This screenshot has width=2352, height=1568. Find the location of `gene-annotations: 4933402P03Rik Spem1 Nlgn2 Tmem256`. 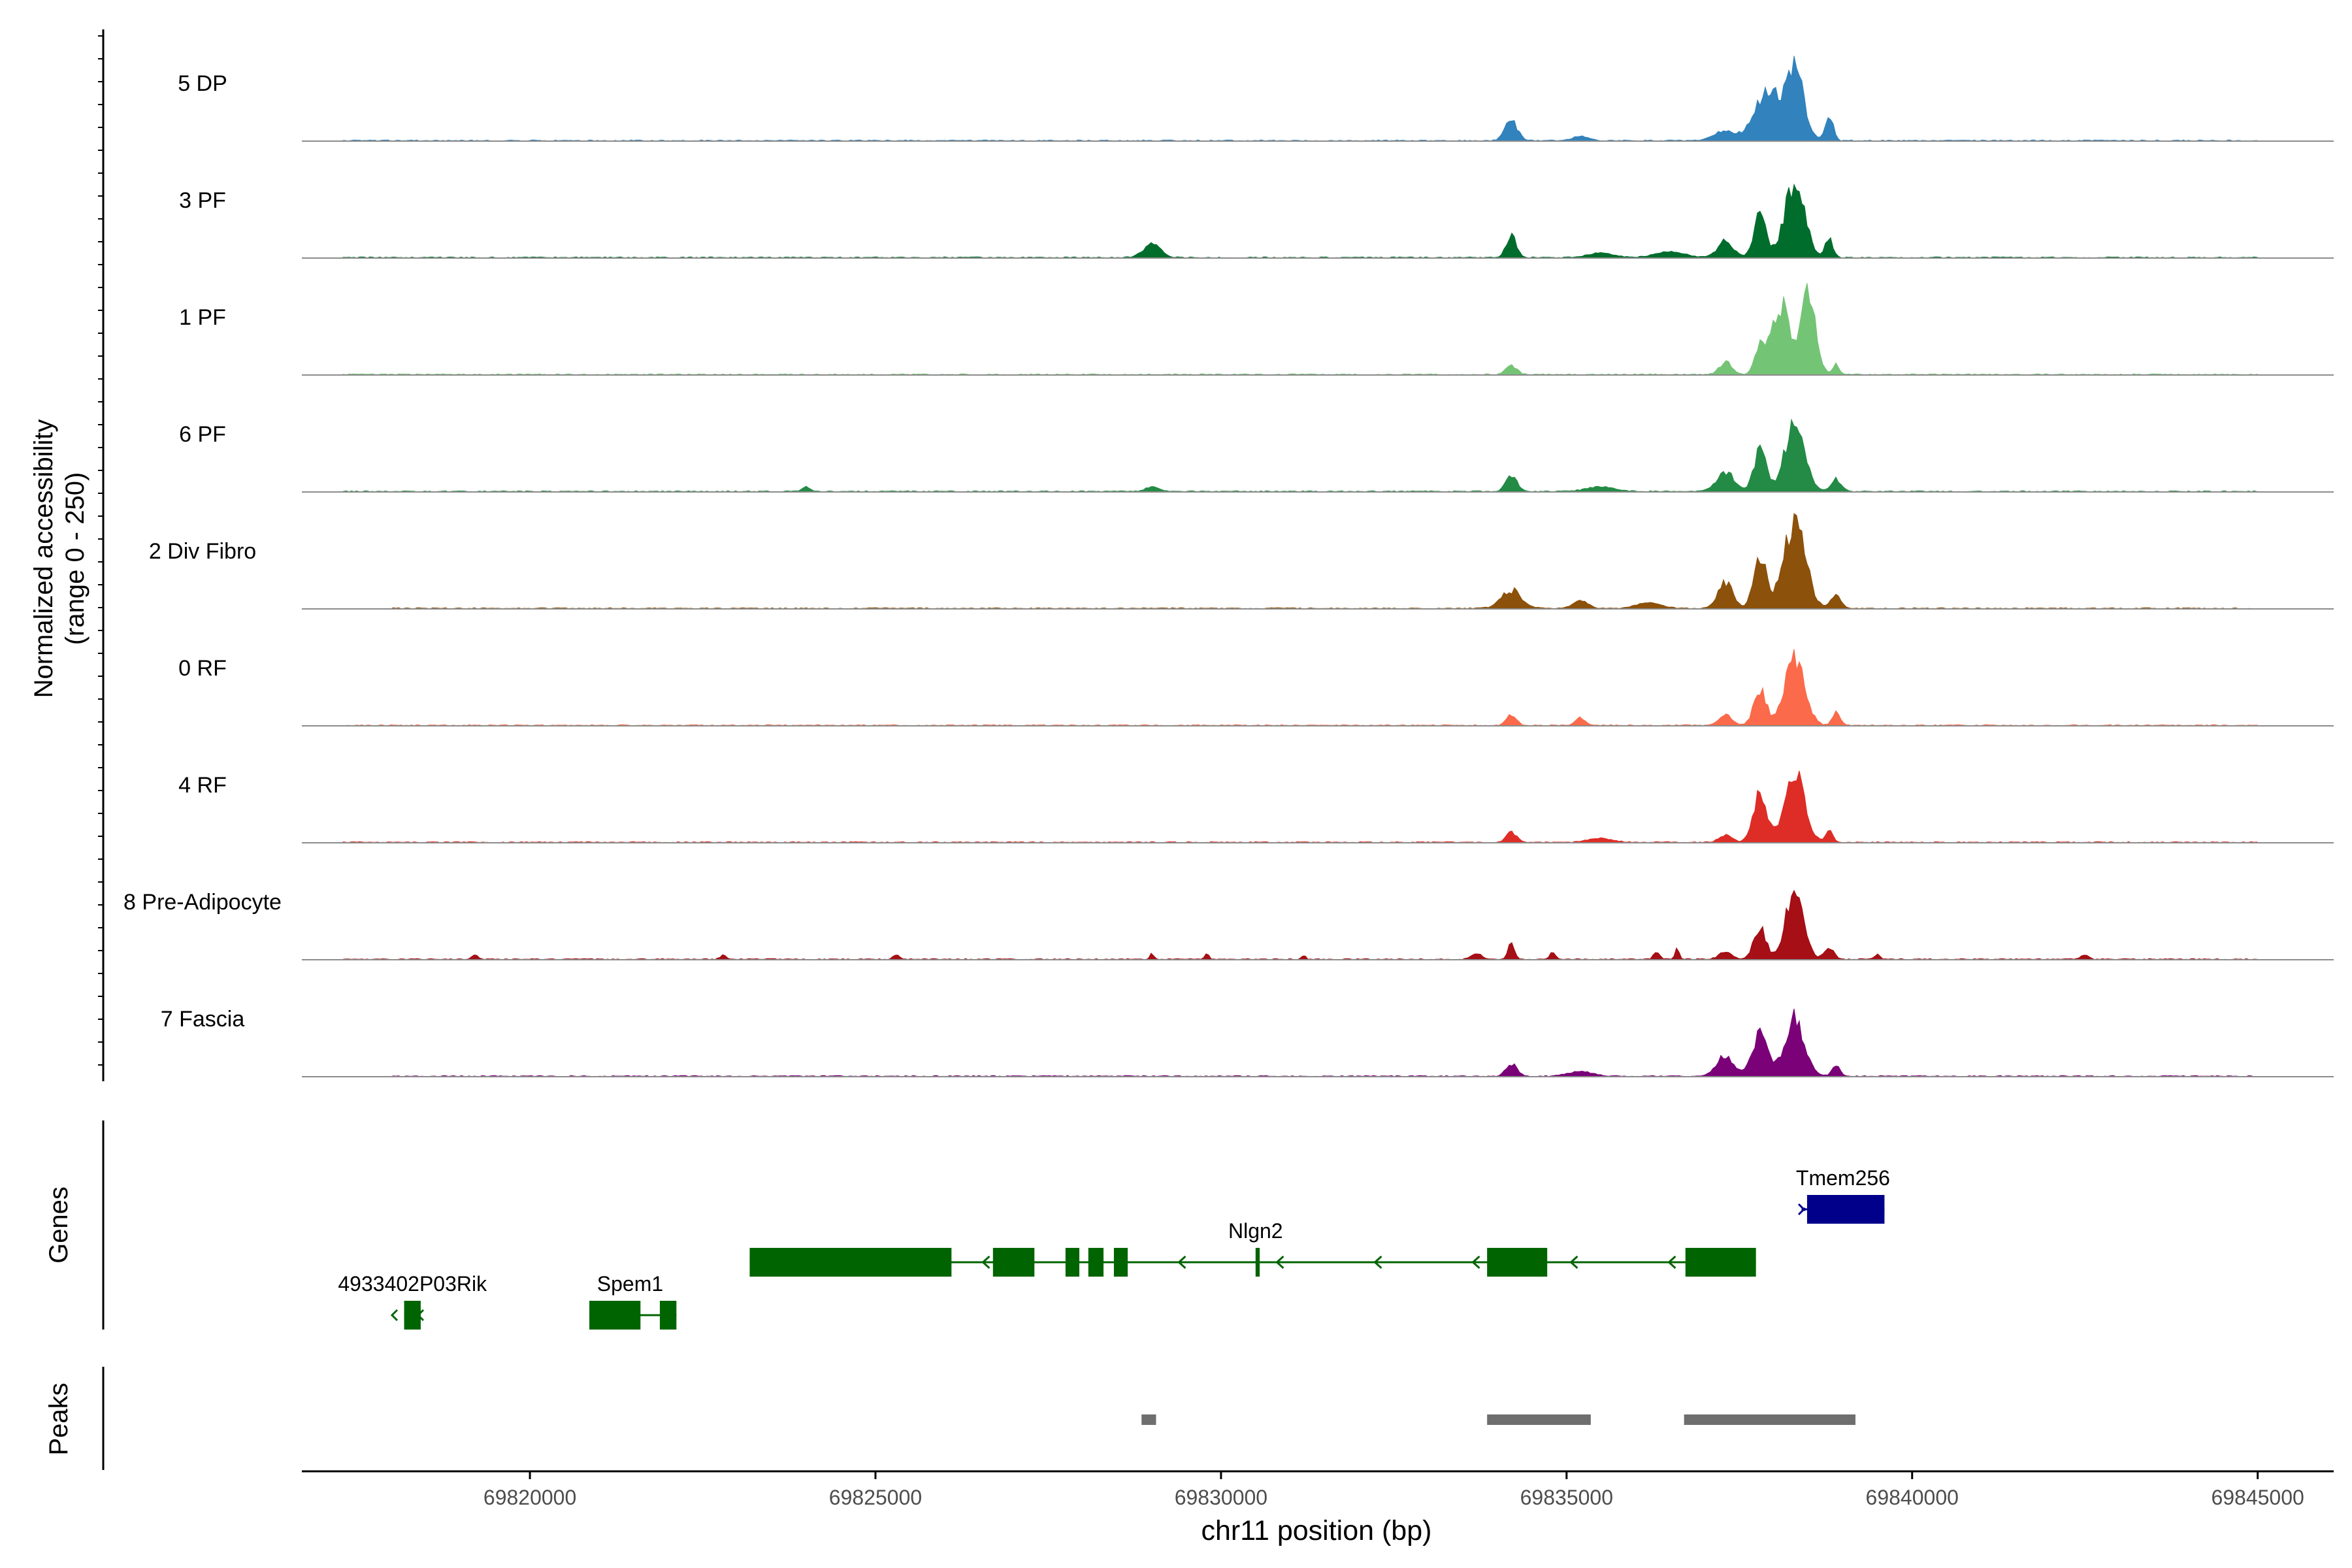

gene-annotations: 4933402P03Rik Spem1 Nlgn2 Tmem256 is located at coordinates (1114, 1248).